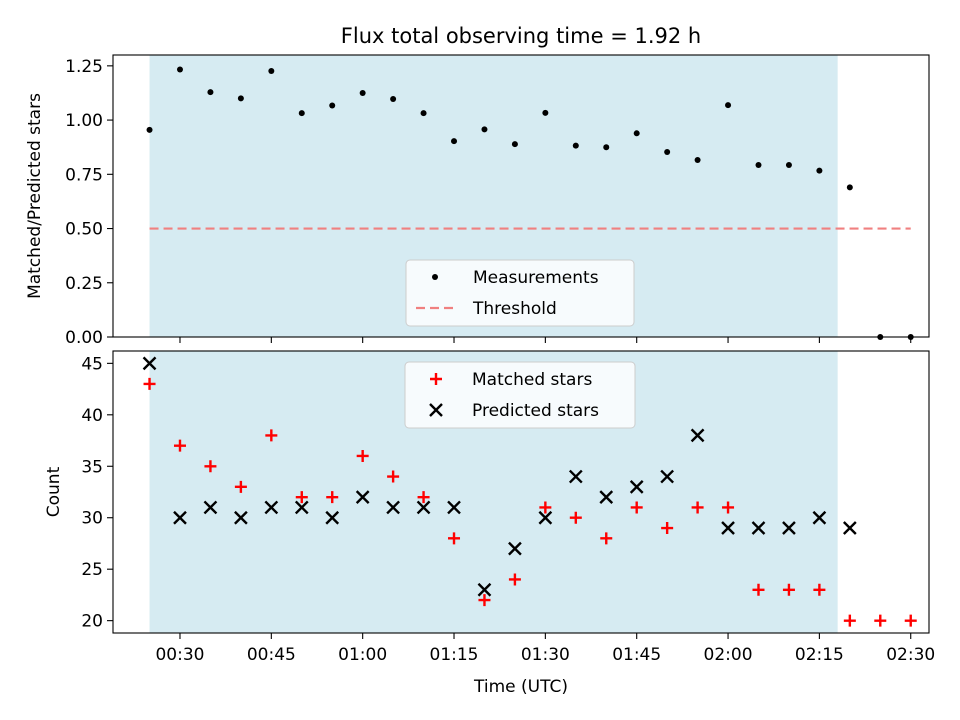  I want to click on x-axis-label: Time (UTC), so click(520, 687).